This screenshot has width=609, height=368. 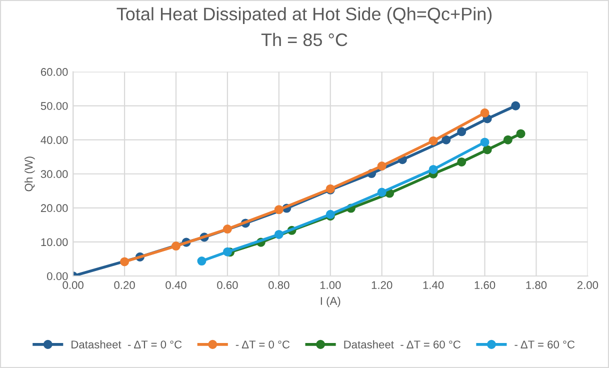 What do you see at coordinates (54, 208) in the screenshot?
I see `y-tick-label: 20.00` at bounding box center [54, 208].